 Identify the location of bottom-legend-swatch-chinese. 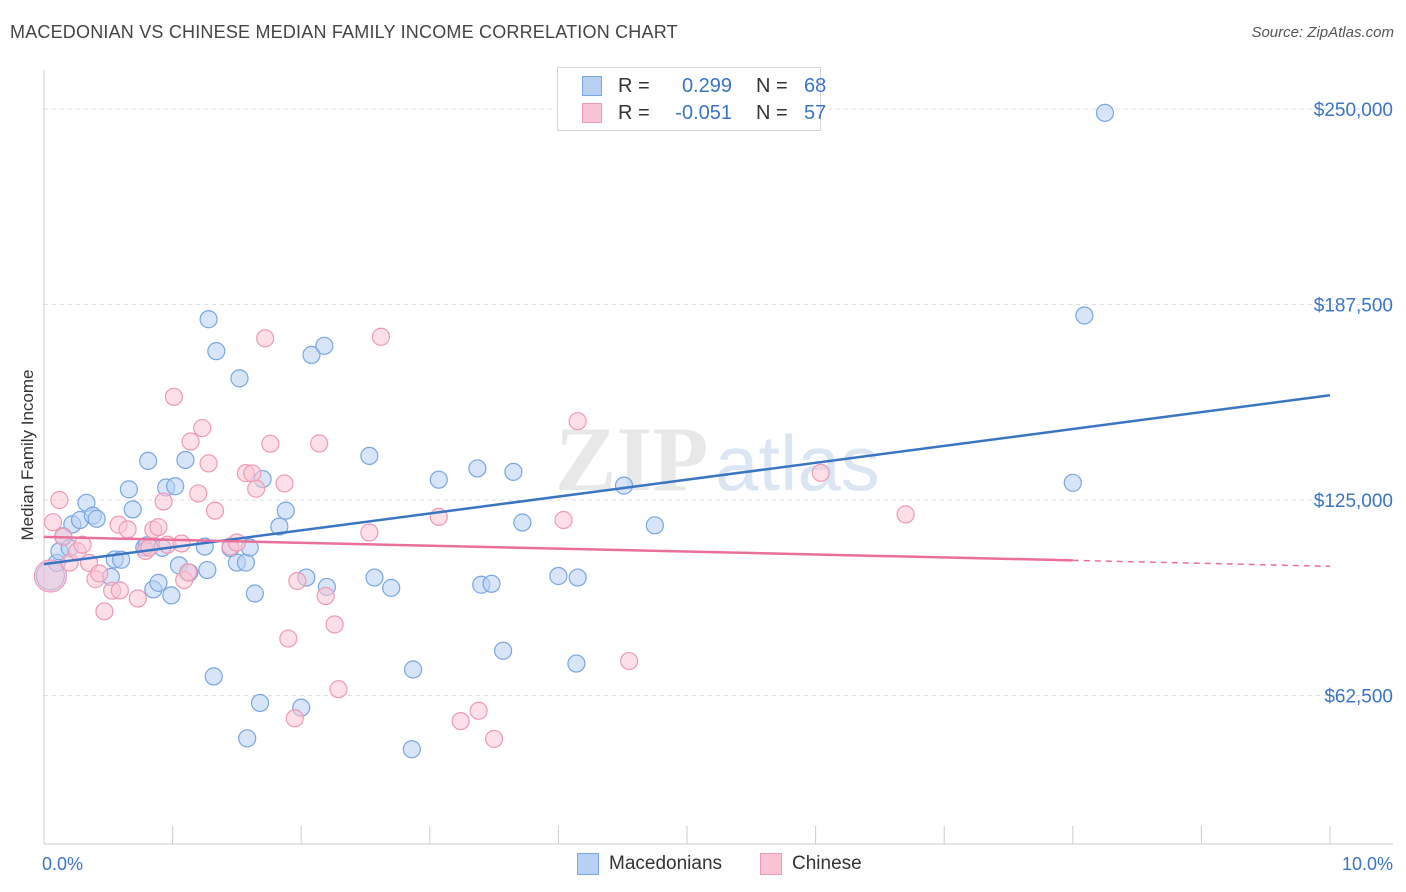
(771, 864).